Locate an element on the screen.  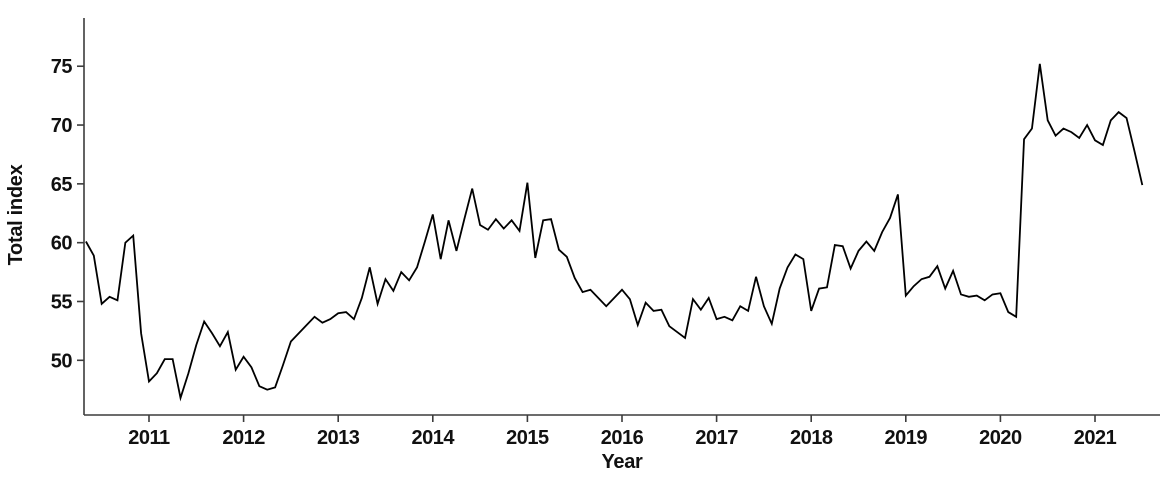
x-tick-label: 2016 is located at coordinates (622, 438).